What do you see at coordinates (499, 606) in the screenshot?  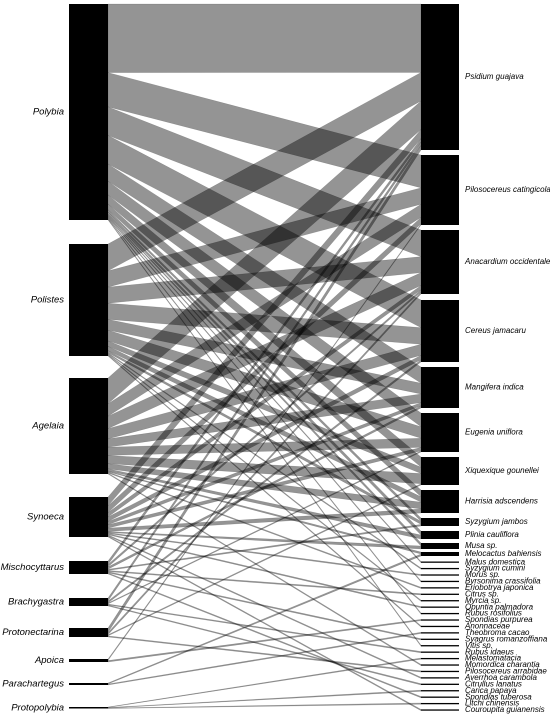 I see `plant-label: Opuntia palmadora` at bounding box center [499, 606].